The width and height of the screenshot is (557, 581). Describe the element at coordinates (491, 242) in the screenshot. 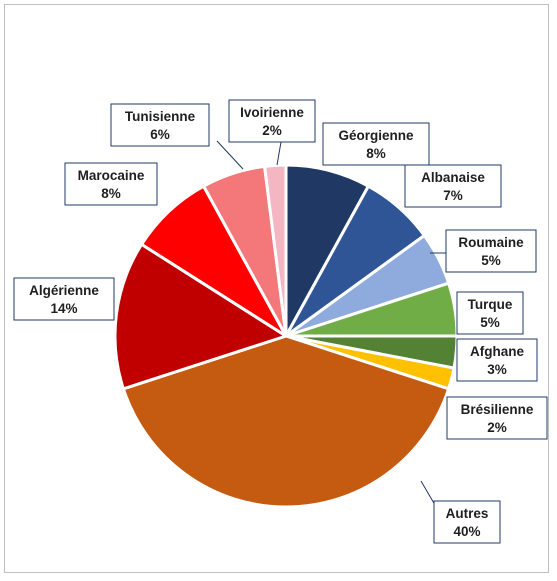

I see `slice-label: Roumaine` at that location.